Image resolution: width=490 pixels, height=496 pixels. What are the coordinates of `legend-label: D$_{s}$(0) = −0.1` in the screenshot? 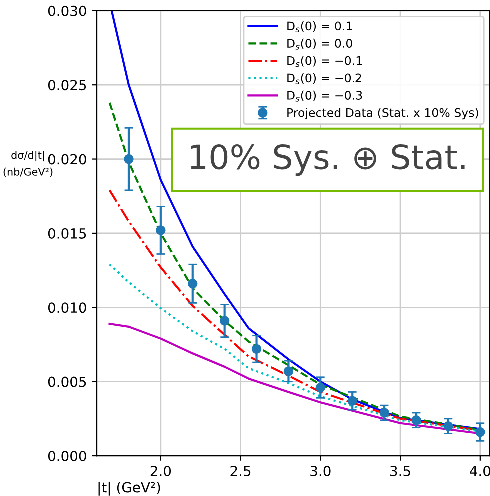 It's located at (325, 62).